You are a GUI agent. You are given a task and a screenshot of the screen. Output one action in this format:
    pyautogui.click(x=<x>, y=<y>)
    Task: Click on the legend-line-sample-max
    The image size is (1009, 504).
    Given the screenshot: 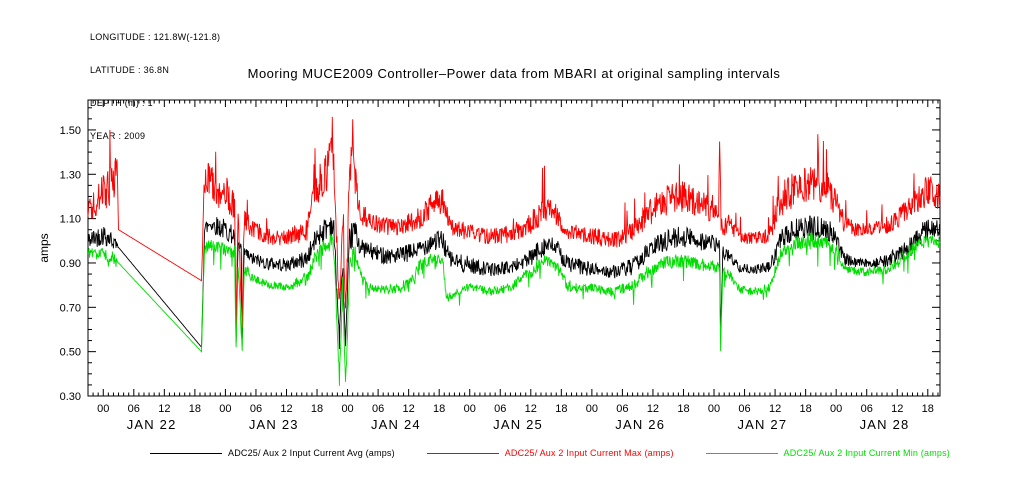 What is the action you would take?
    pyautogui.click(x=462, y=453)
    